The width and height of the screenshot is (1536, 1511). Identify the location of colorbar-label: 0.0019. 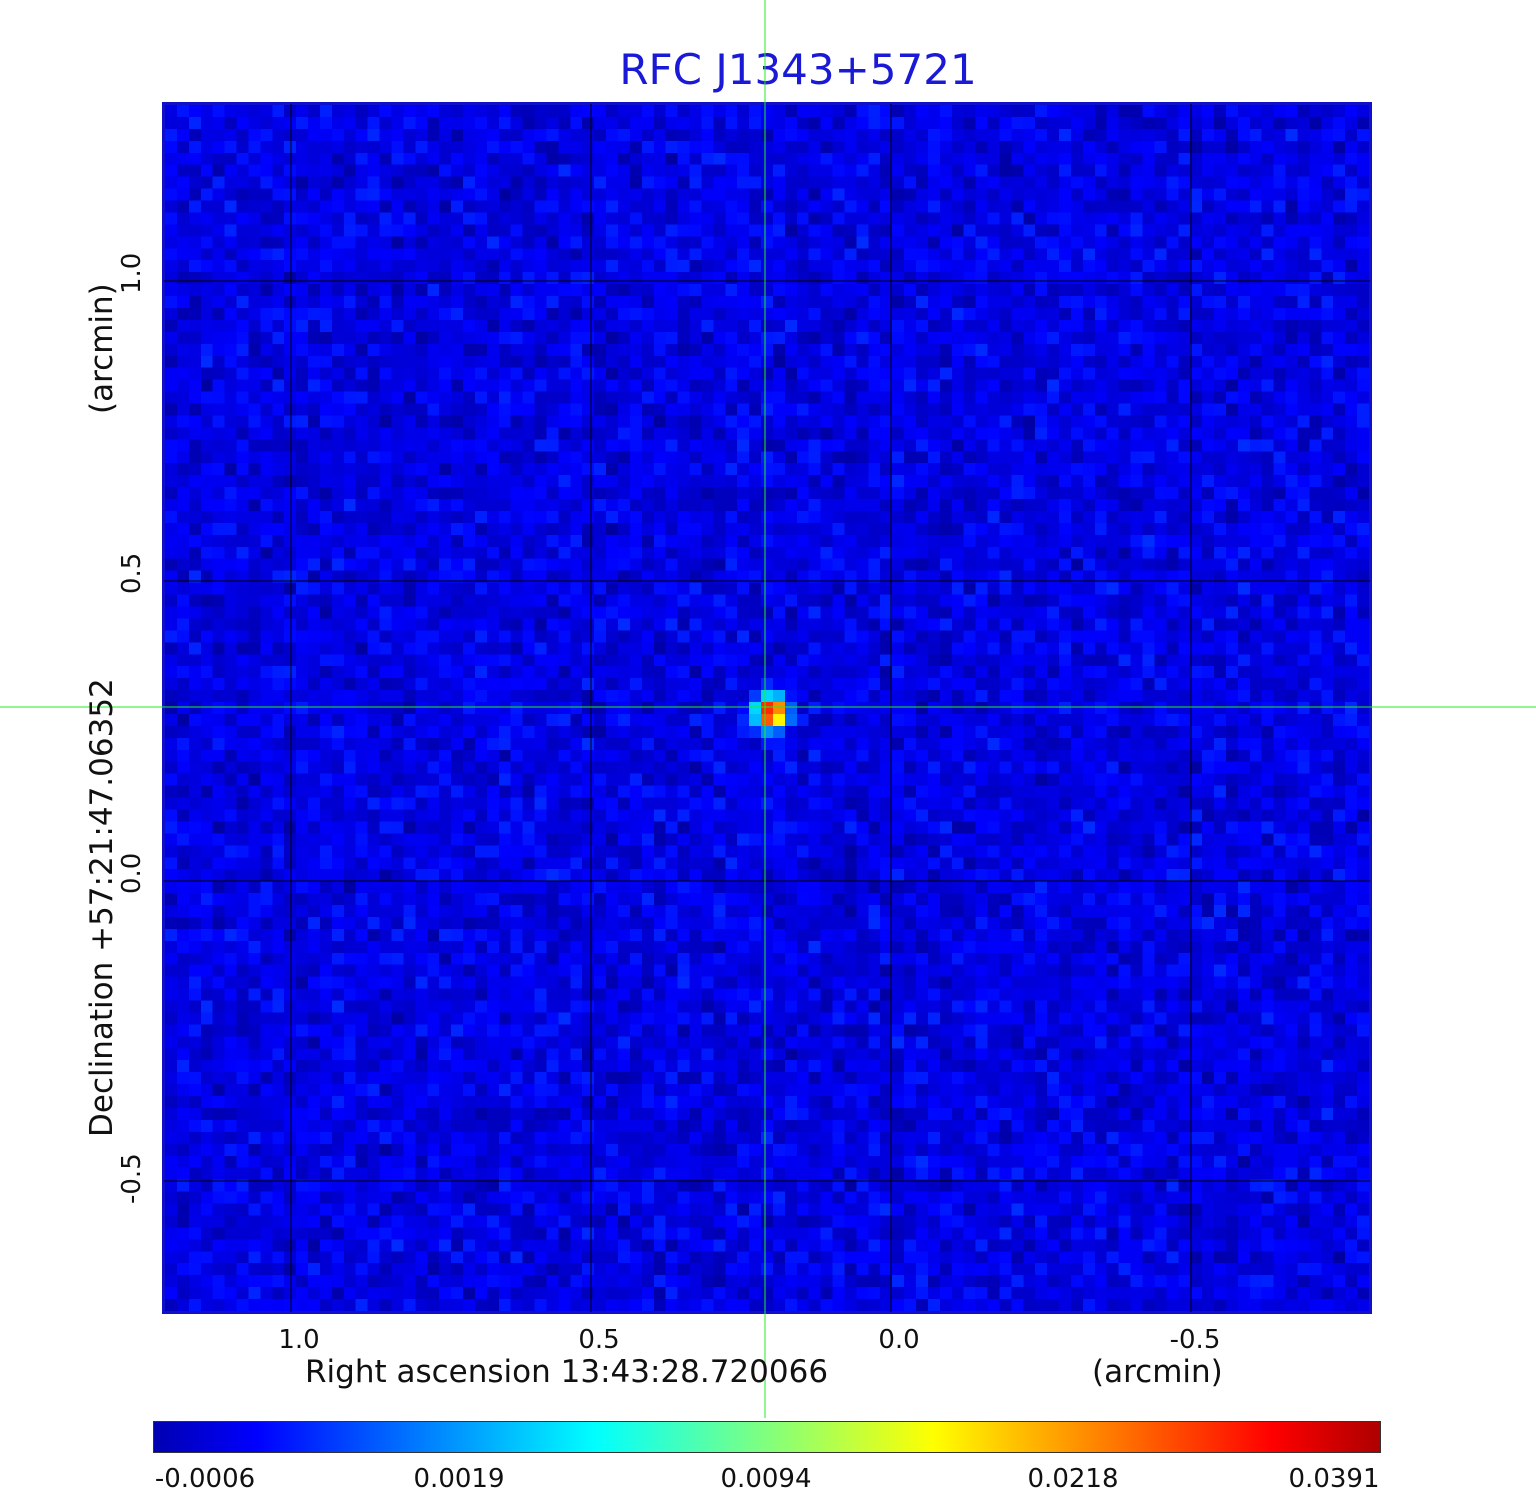
(459, 1479).